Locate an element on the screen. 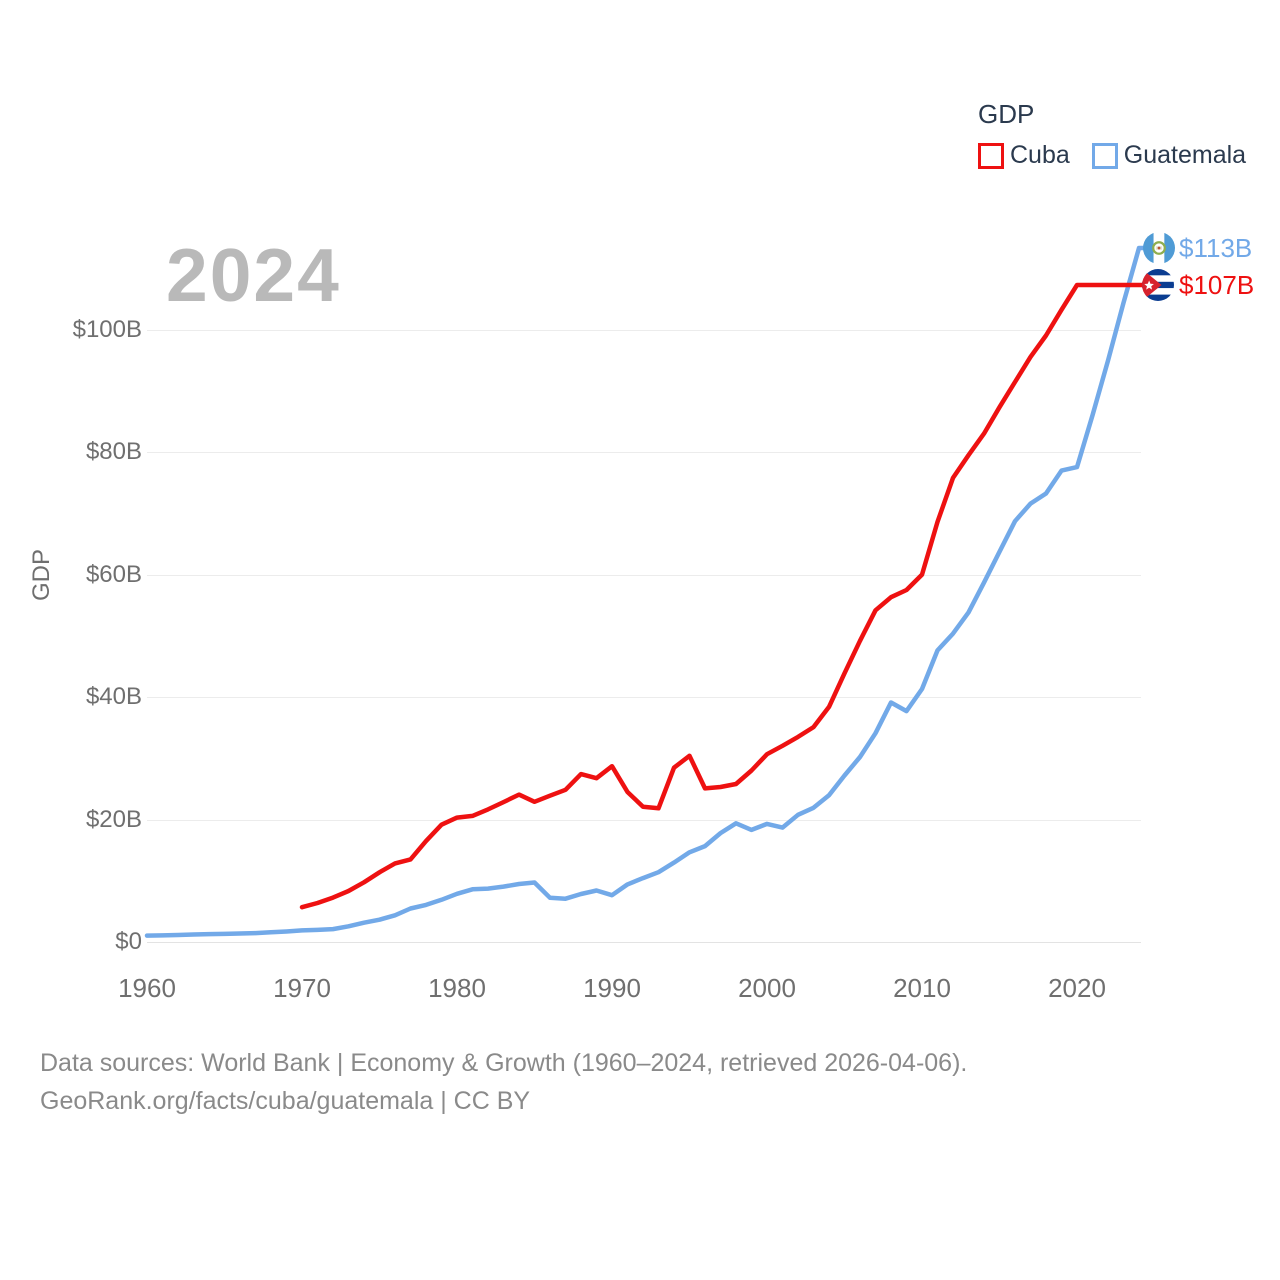 Image resolution: width=1280 pixels, height=1280 pixels. ytick-80b: $80B is located at coordinates (113, 451).